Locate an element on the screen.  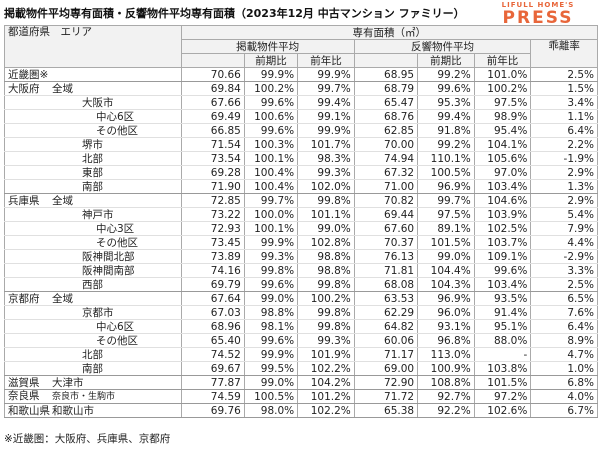
listing-yoy-cell: 102.2% is located at coordinates (326, 368).